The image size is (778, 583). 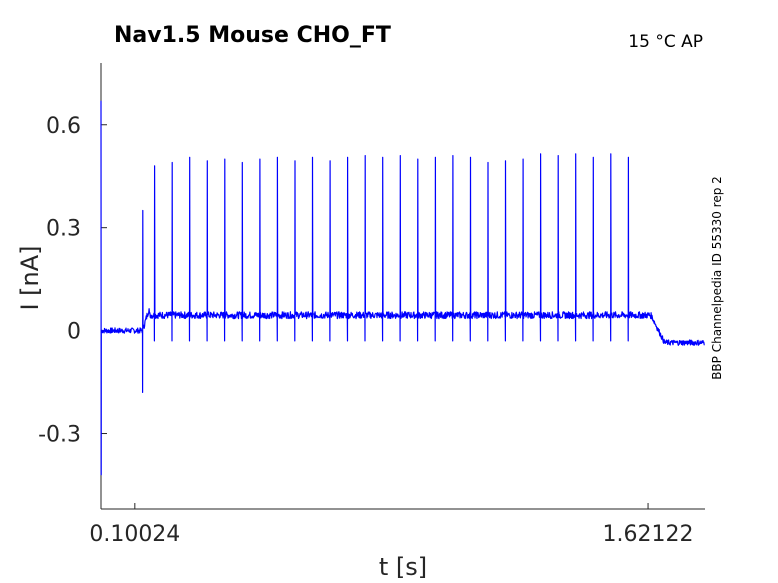 What do you see at coordinates (74, 332) in the screenshot?
I see `y-tick-label: 0` at bounding box center [74, 332].